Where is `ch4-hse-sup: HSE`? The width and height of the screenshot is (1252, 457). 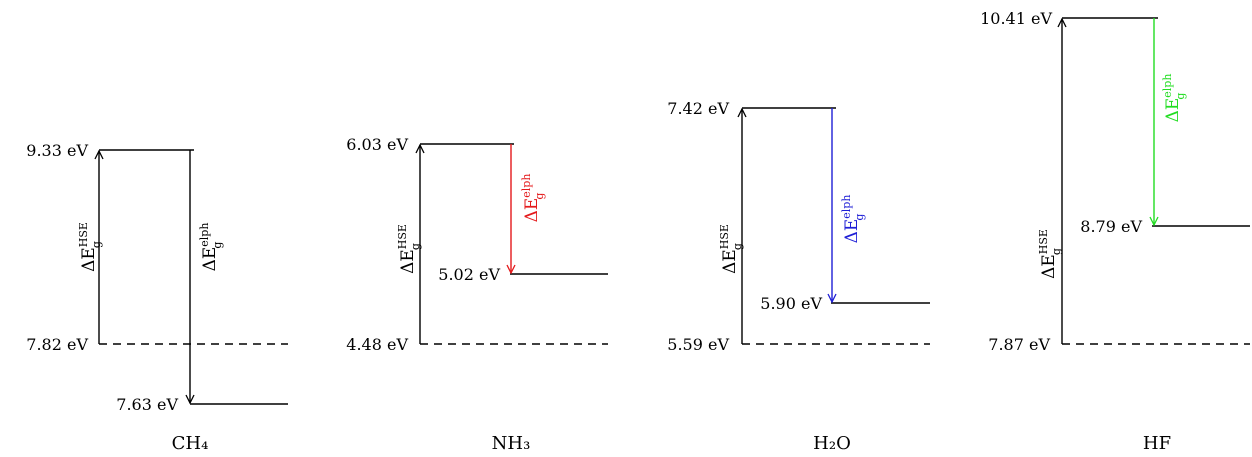
ch4-hse-sup: HSE is located at coordinates (83, 234).